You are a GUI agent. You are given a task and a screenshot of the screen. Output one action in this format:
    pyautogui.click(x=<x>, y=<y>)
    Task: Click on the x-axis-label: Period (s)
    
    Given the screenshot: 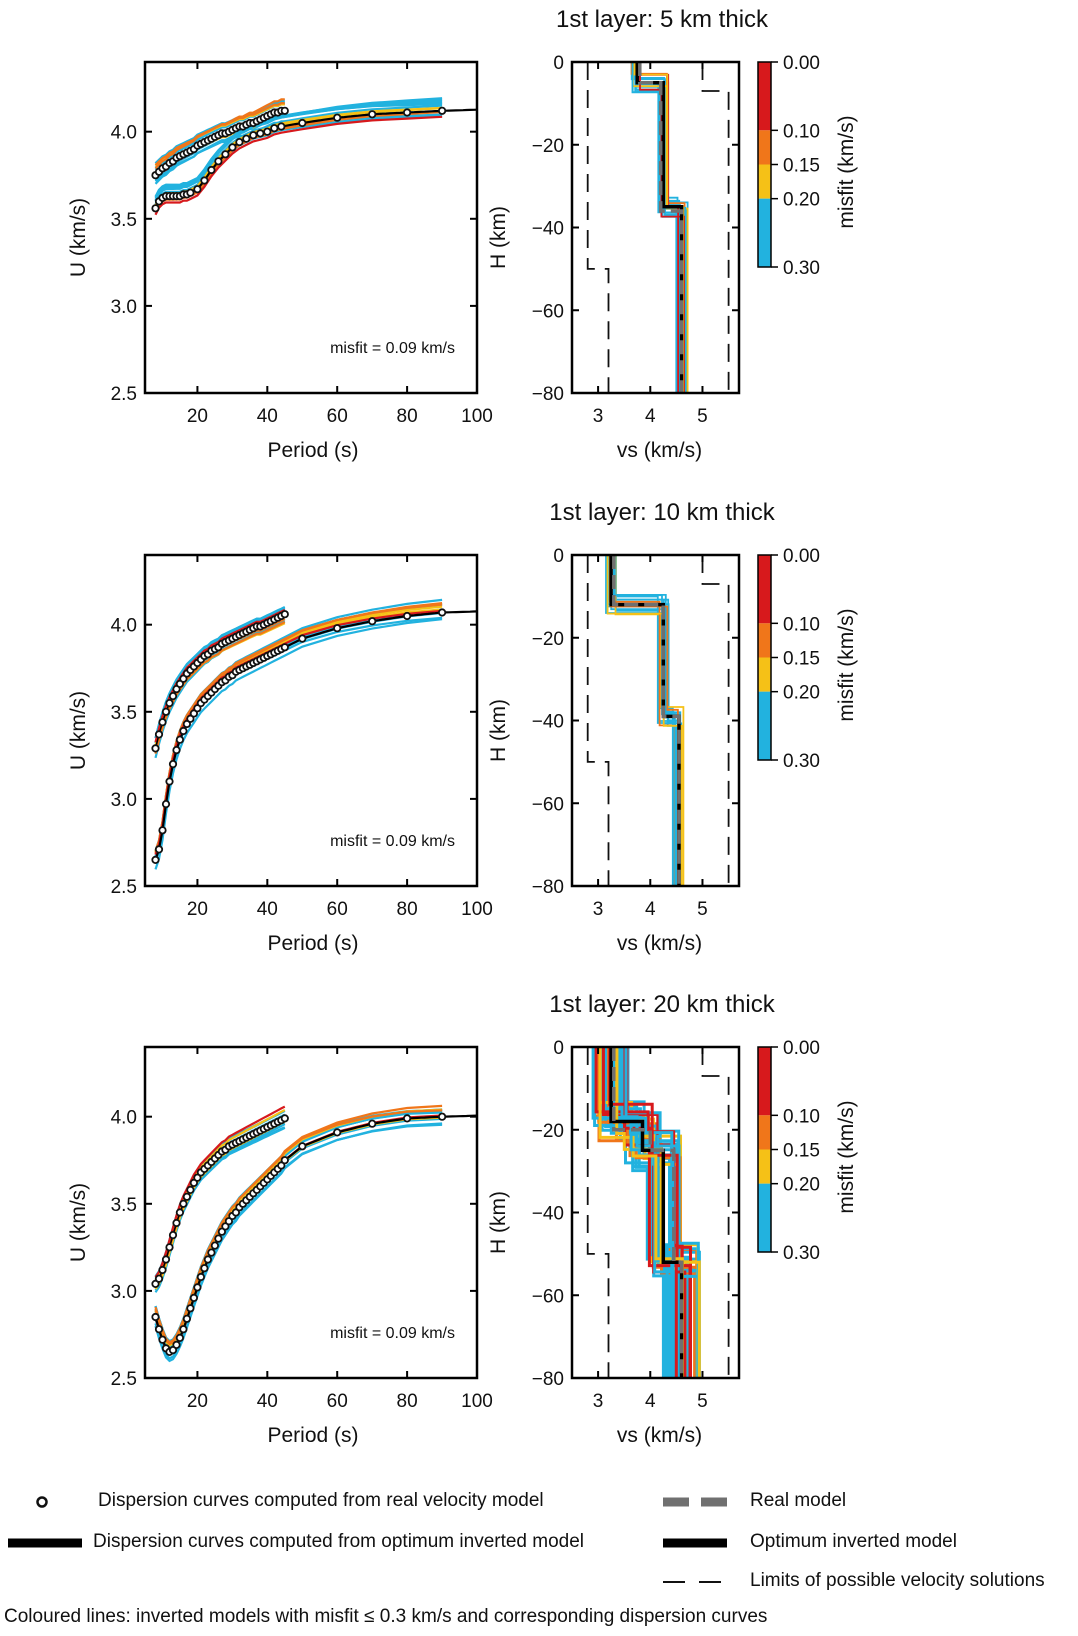 What is the action you would take?
    pyautogui.click(x=312, y=1435)
    